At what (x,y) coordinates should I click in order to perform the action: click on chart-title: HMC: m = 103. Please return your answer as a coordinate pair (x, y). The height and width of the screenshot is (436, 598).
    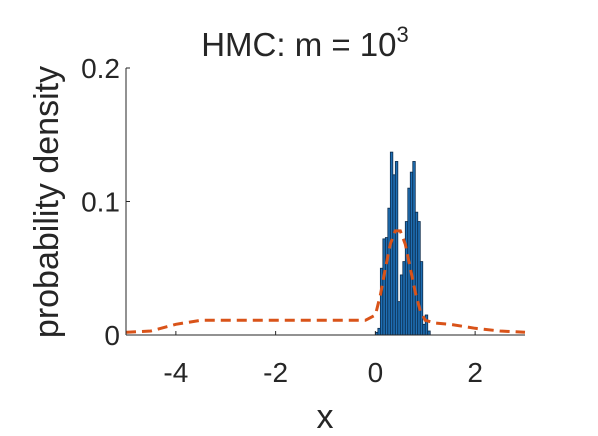
    Looking at the image, I should click on (305, 42).